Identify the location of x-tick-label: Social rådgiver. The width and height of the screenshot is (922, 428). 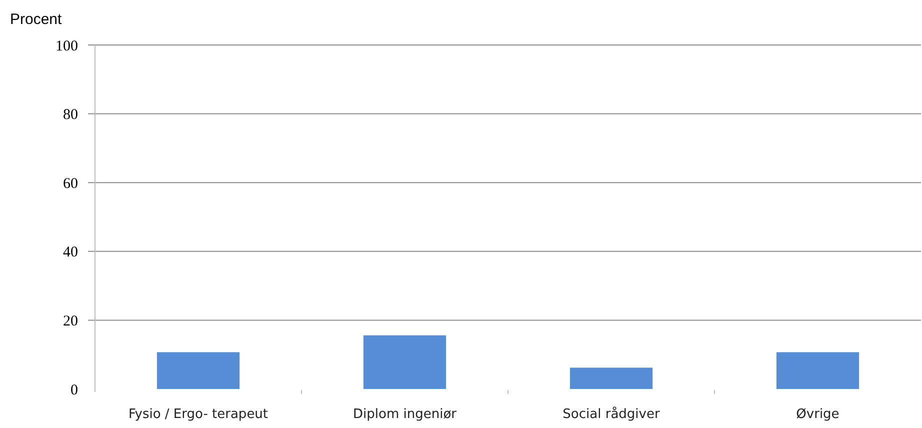
(611, 414).